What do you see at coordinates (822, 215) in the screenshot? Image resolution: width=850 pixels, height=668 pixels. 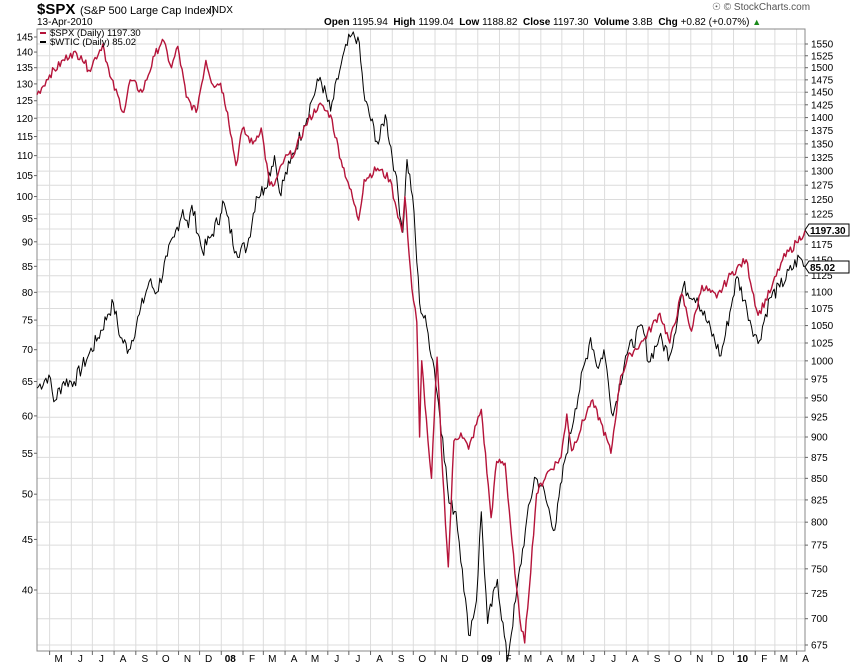 I see `right-axis-tick-label: 1225` at bounding box center [822, 215].